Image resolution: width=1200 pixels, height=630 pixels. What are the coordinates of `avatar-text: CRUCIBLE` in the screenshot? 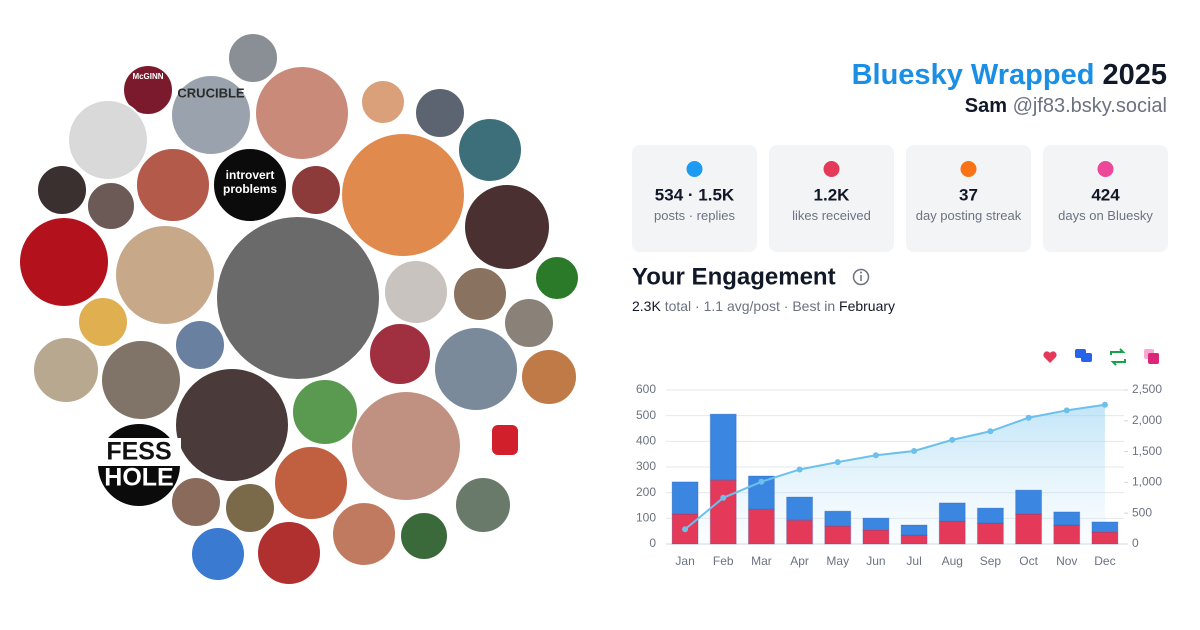 It's located at (210, 92).